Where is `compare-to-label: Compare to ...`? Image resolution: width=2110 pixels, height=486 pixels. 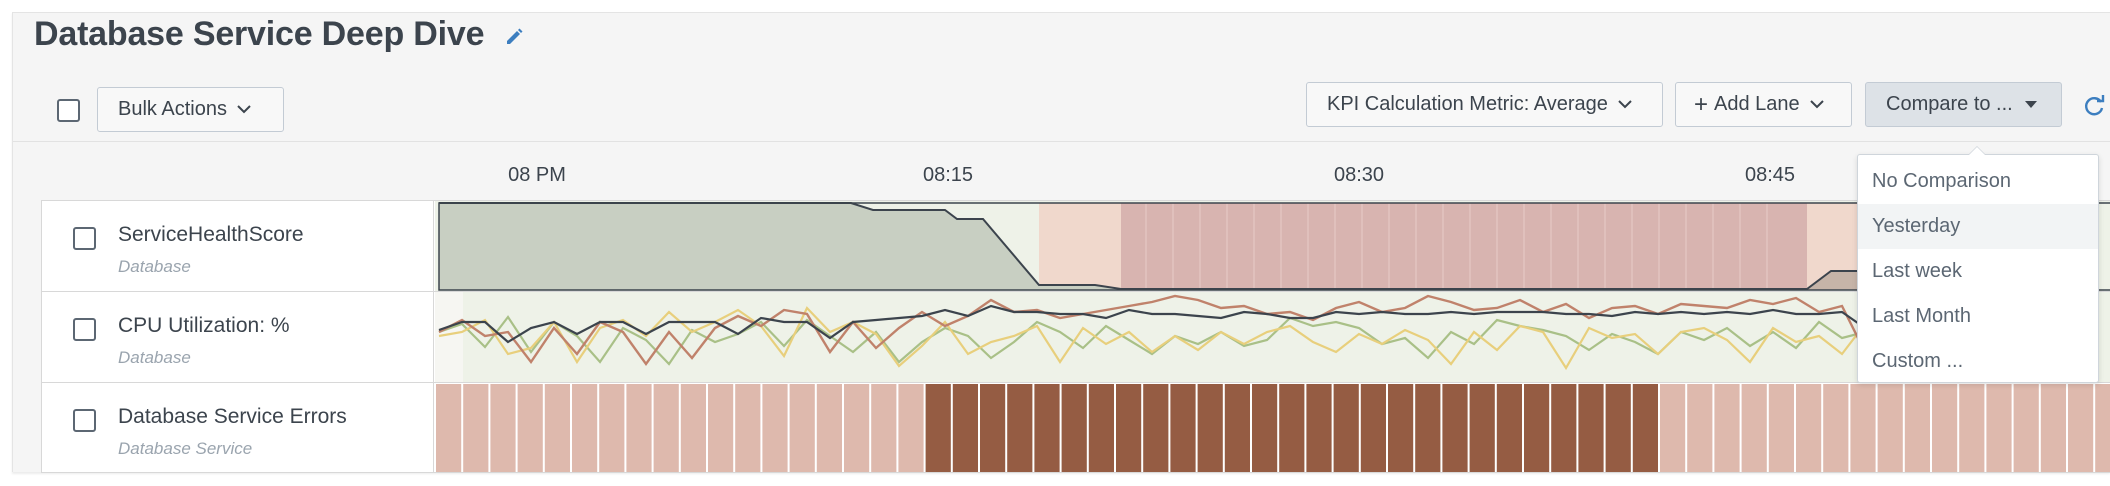 compare-to-label: Compare to ... is located at coordinates (1949, 104).